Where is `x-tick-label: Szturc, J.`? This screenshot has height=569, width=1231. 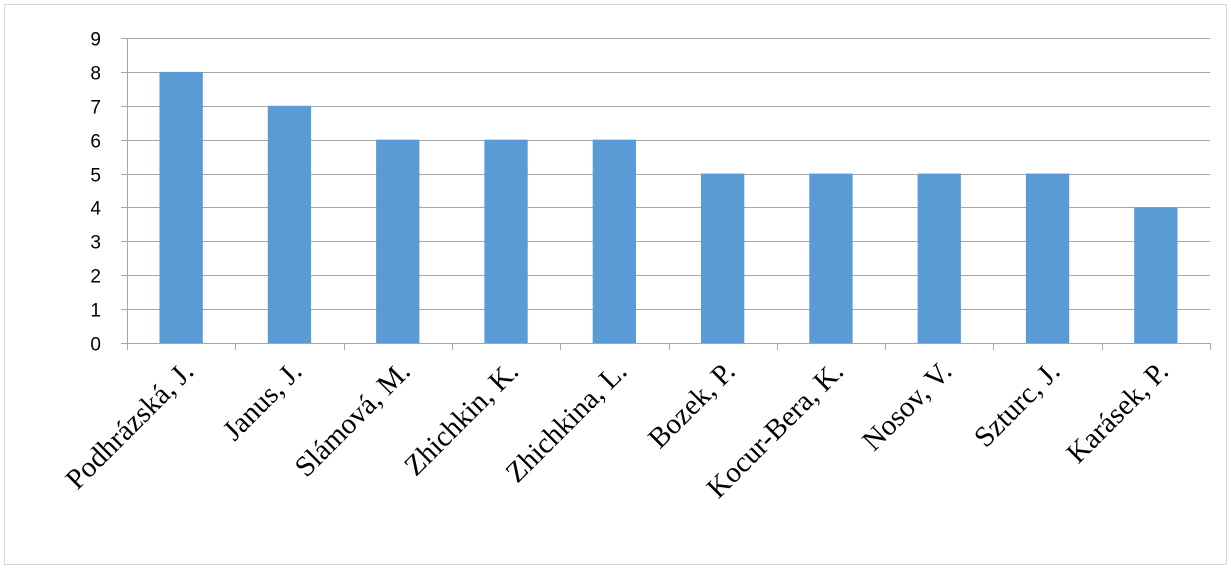 x-tick-label: Szturc, J. is located at coordinates (1017, 404).